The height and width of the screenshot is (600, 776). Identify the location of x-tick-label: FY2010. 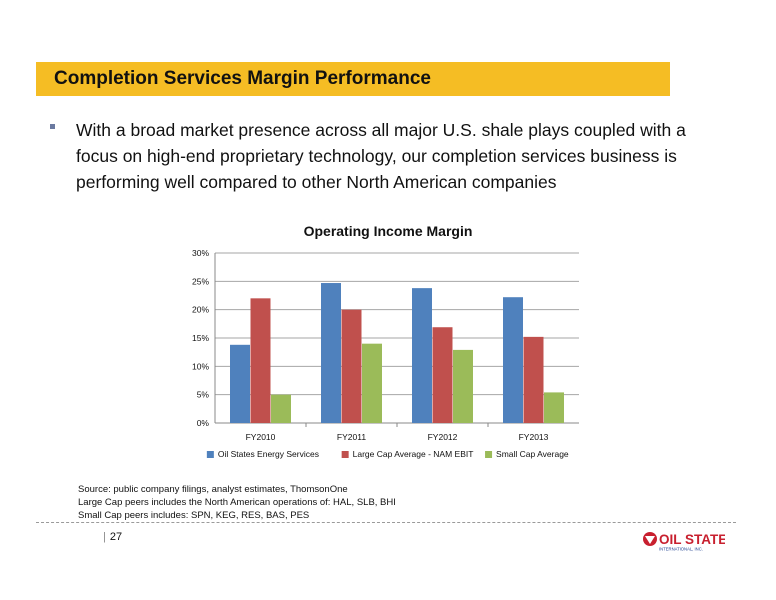
(261, 437).